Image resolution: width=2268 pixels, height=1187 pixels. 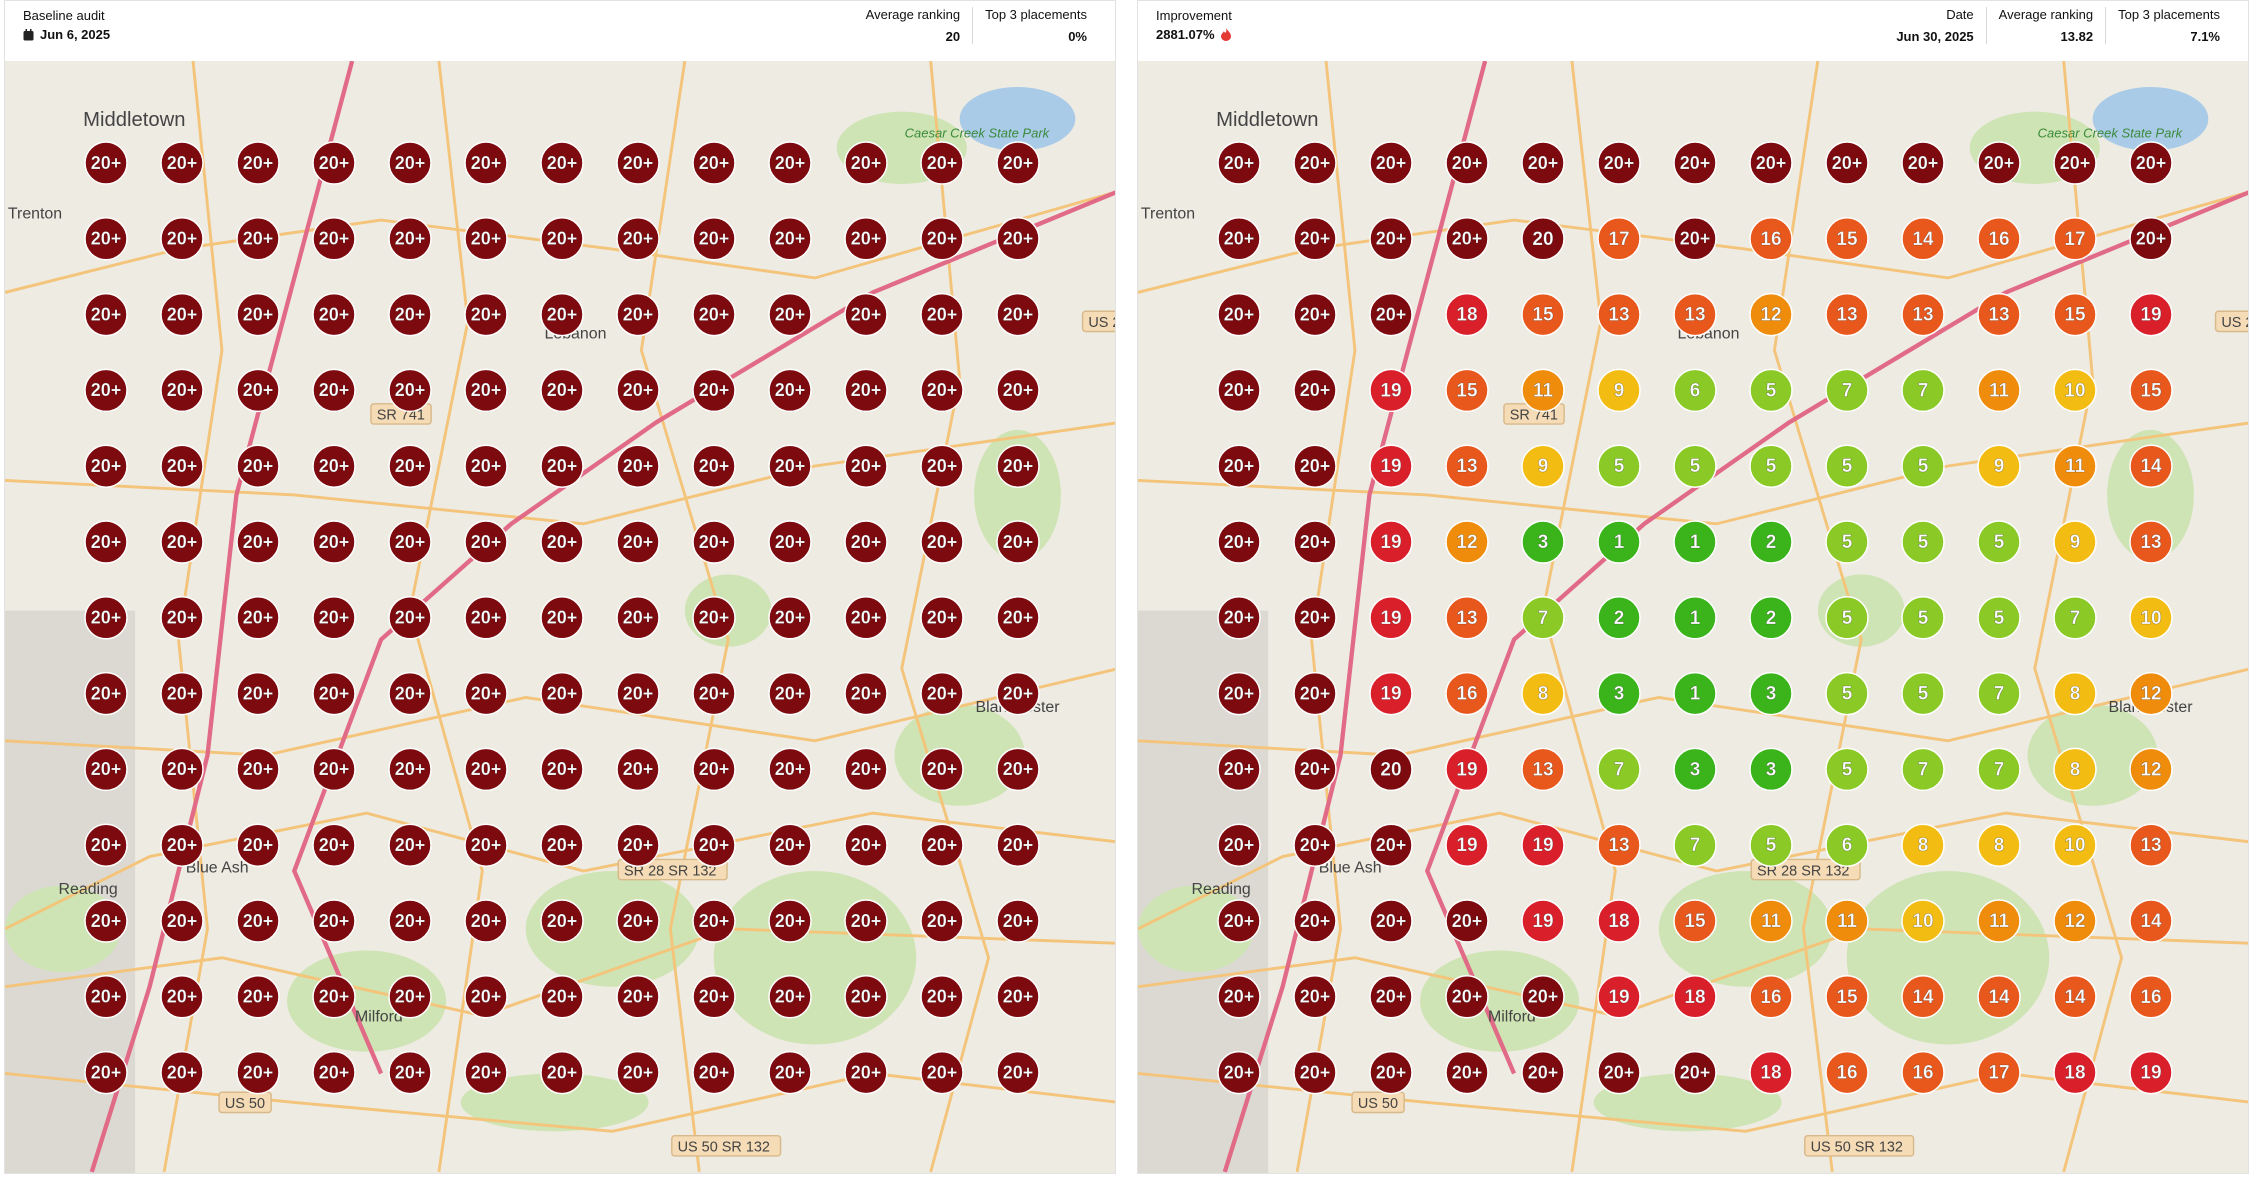 What do you see at coordinates (2045, 25) in the screenshot?
I see `stat: Average ranking 13.82` at bounding box center [2045, 25].